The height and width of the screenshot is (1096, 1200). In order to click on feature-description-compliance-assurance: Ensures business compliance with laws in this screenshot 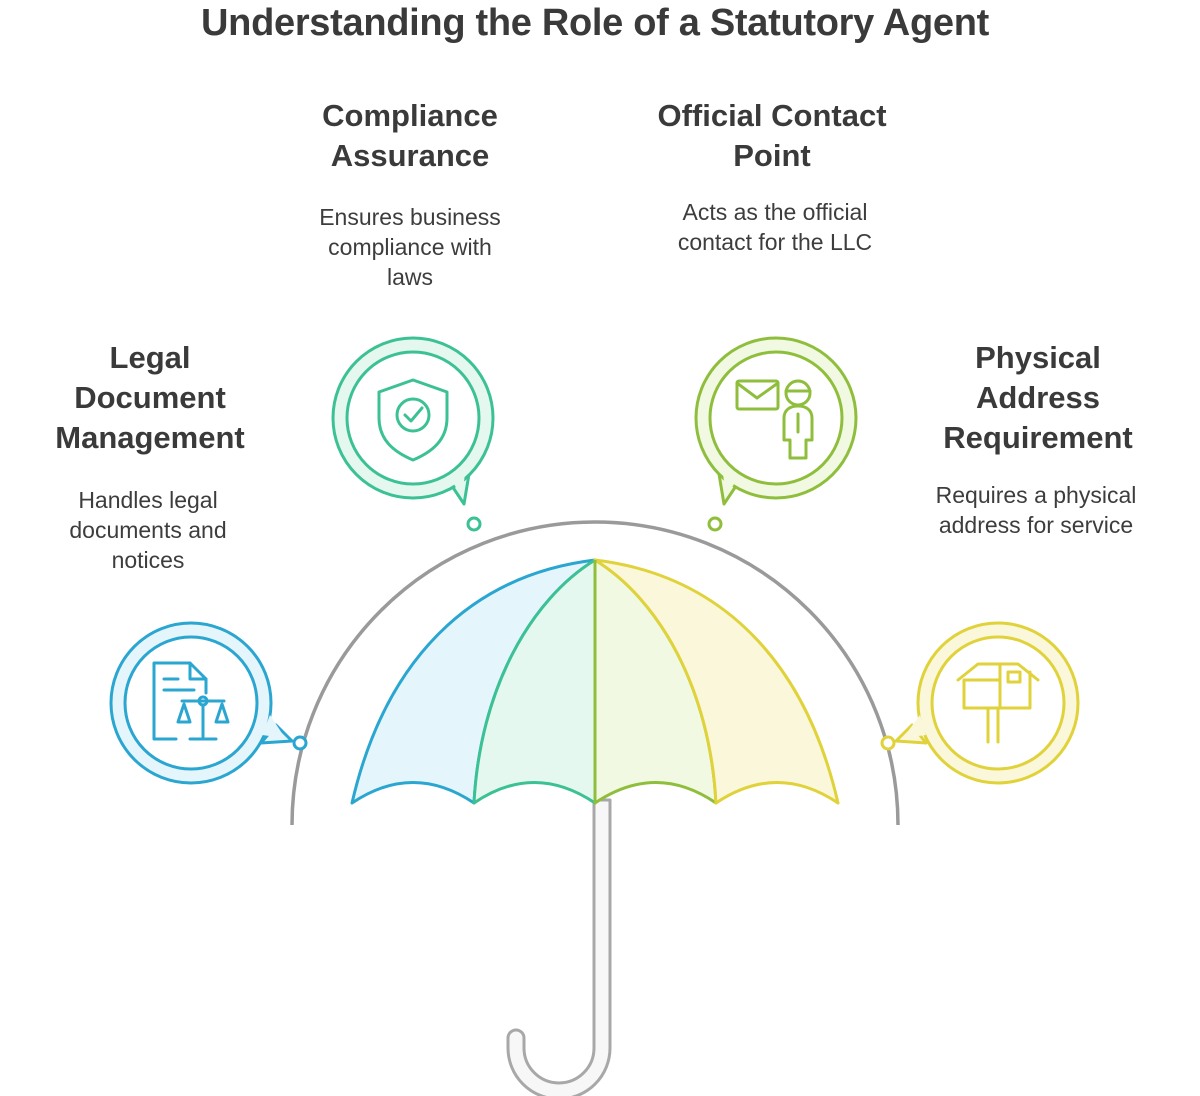, I will do `click(410, 247)`.